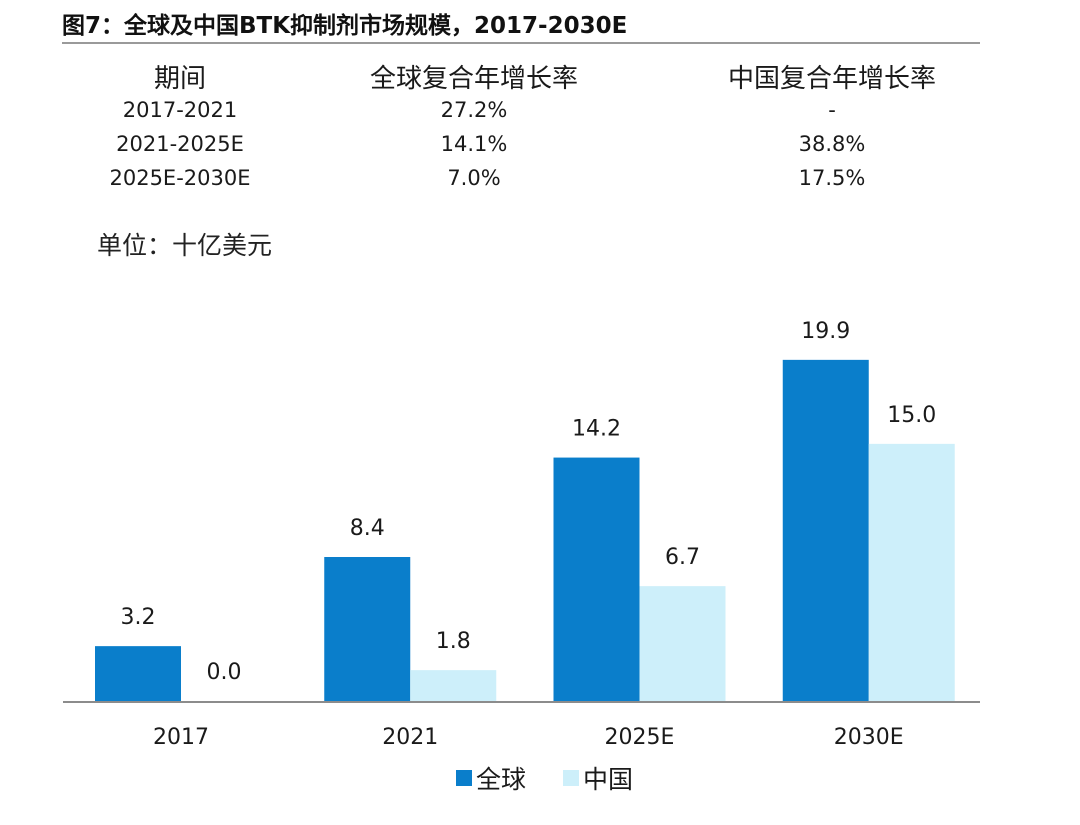 This screenshot has width=1080, height=825. I want to click on legend-label-global: 全球, so click(501, 779).